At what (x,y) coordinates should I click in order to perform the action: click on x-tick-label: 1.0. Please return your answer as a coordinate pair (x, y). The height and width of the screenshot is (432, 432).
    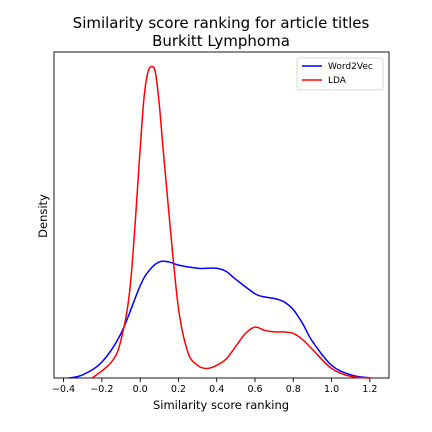
    Looking at the image, I should click on (331, 389).